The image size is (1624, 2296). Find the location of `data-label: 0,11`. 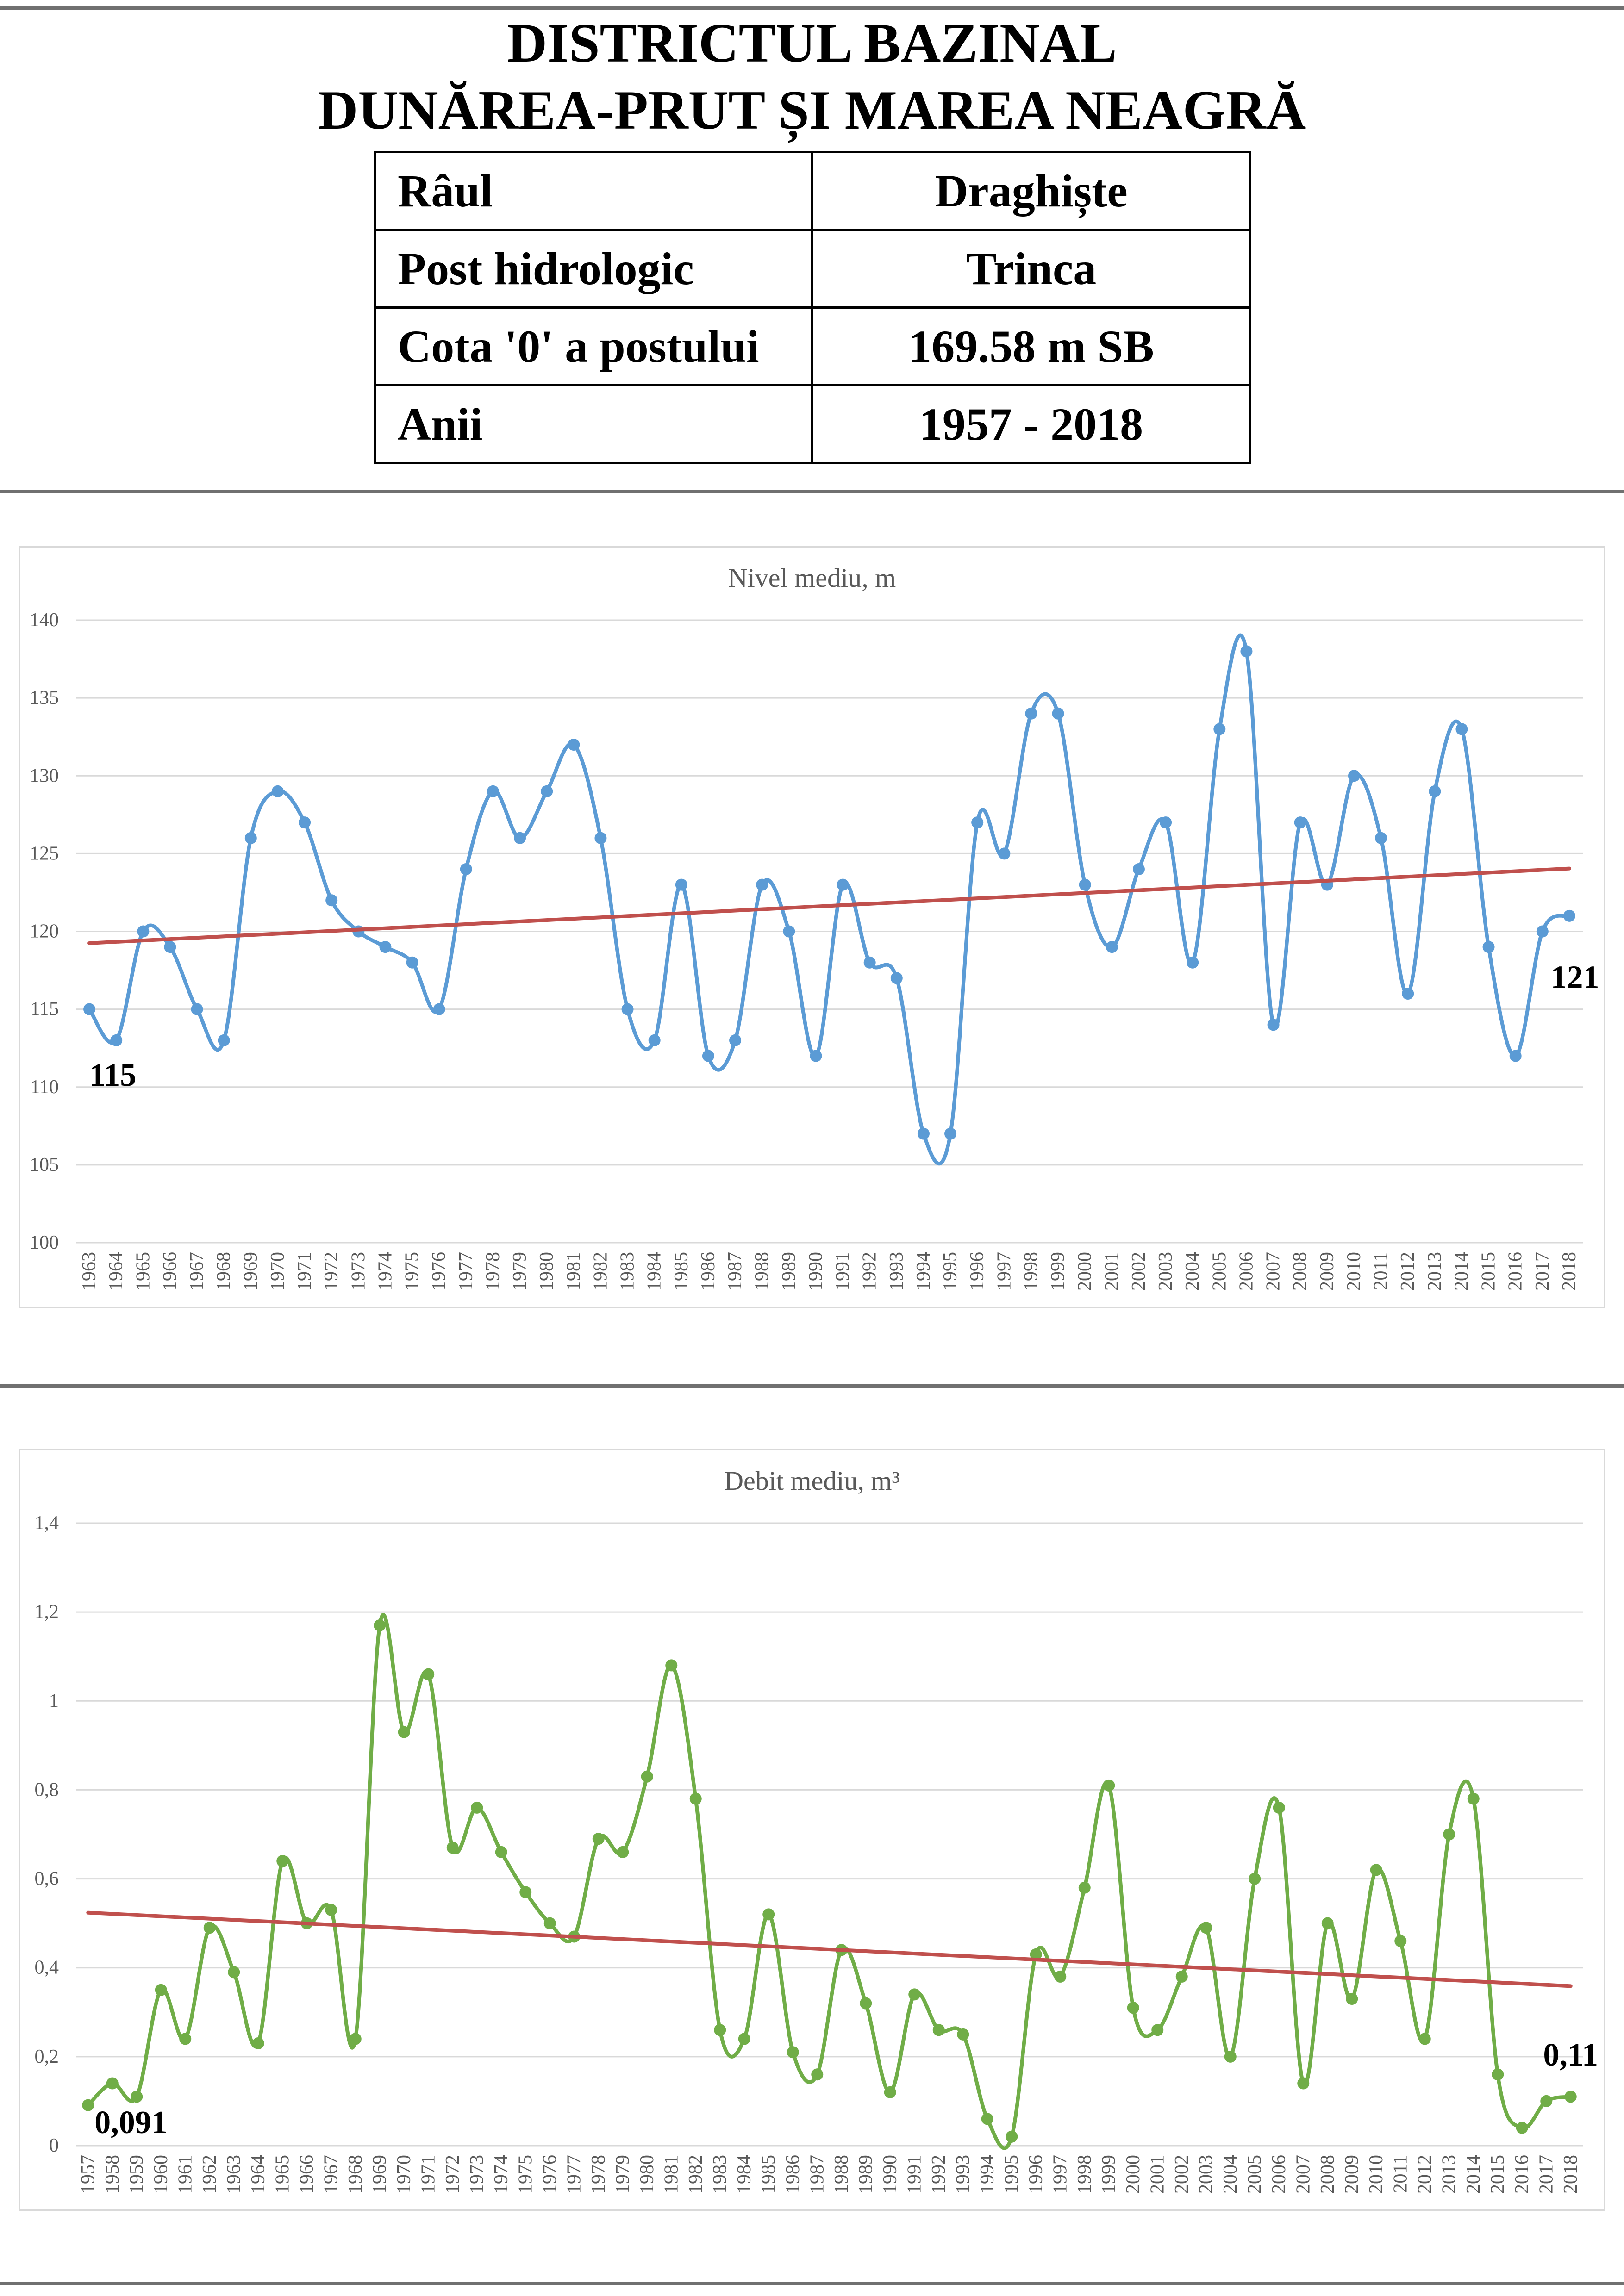

data-label: 0,11 is located at coordinates (1570, 2055).